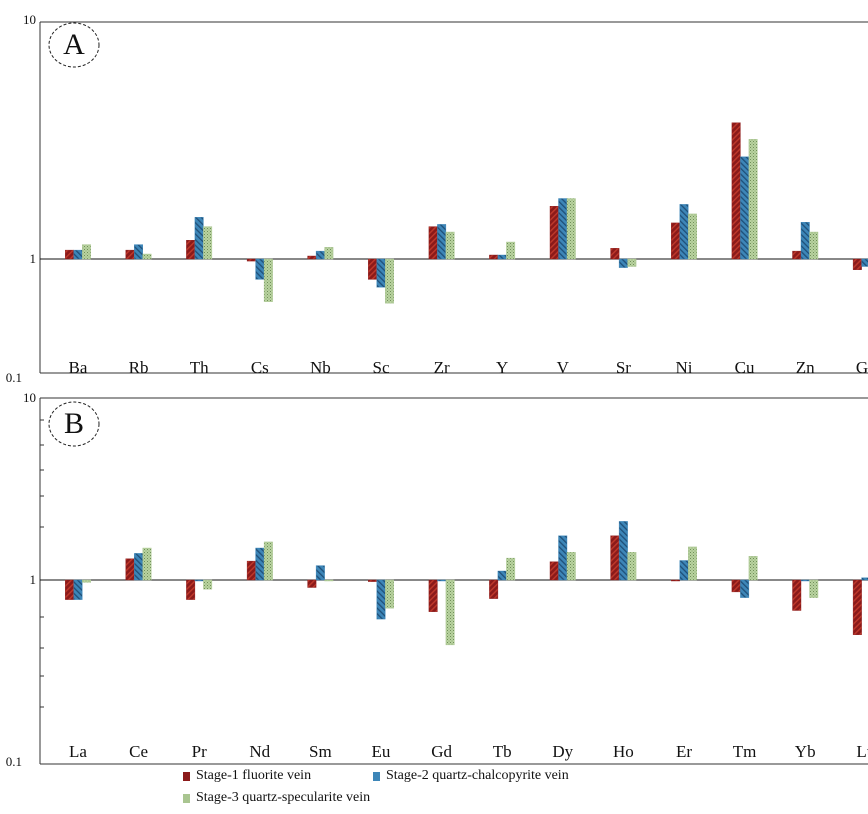  Describe the element at coordinates (70, 254) in the screenshot. I see `bar-stage-1-ba` at that location.